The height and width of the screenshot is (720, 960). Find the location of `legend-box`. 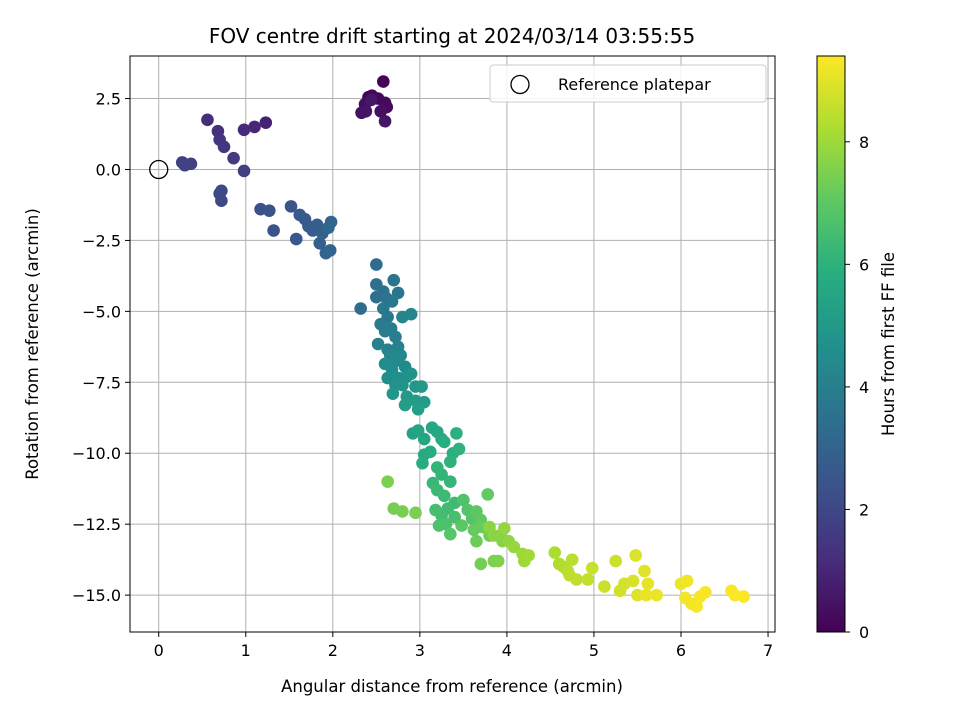

legend-box is located at coordinates (628, 83).